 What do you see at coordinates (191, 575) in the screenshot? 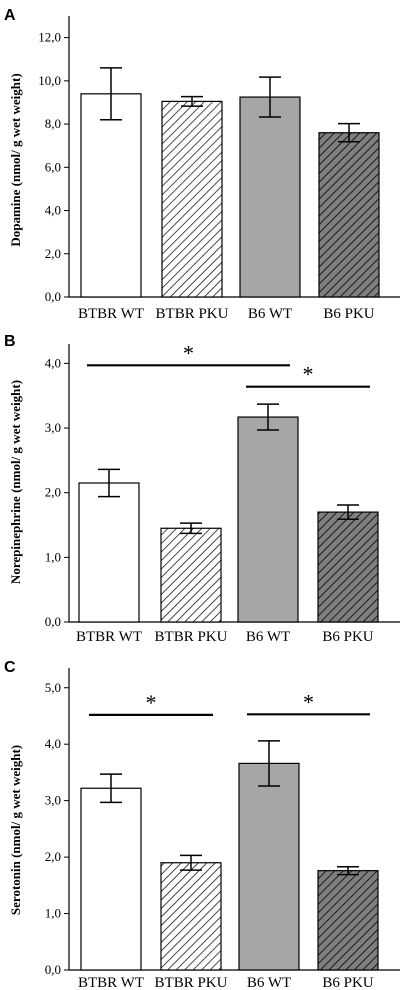
I see `panel-b-bar-btbr-pku` at bounding box center [191, 575].